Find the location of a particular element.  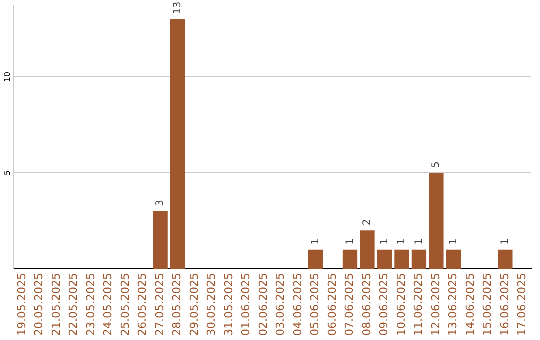

y-tick-label: 10 is located at coordinates (7, 77).